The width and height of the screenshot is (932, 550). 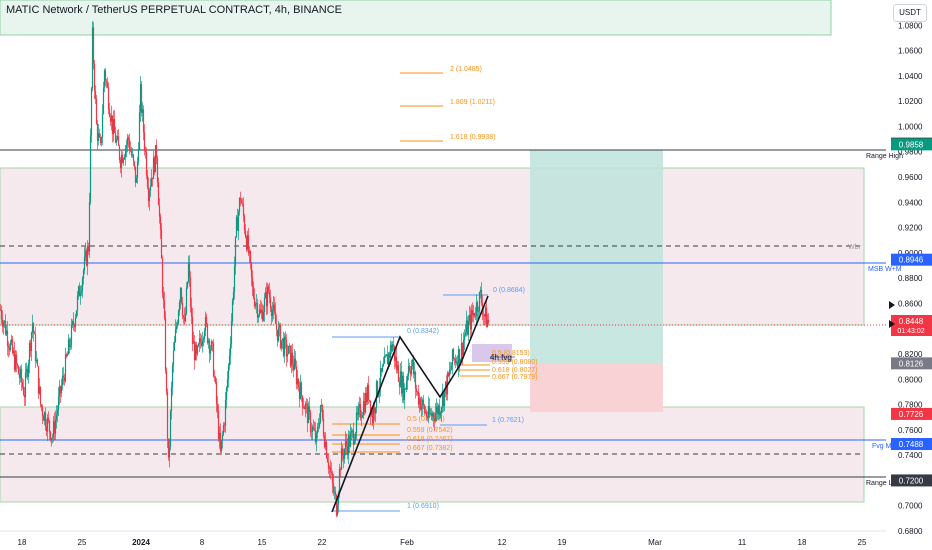 What do you see at coordinates (802, 542) in the screenshot?
I see `x-tick-label: 18` at bounding box center [802, 542].